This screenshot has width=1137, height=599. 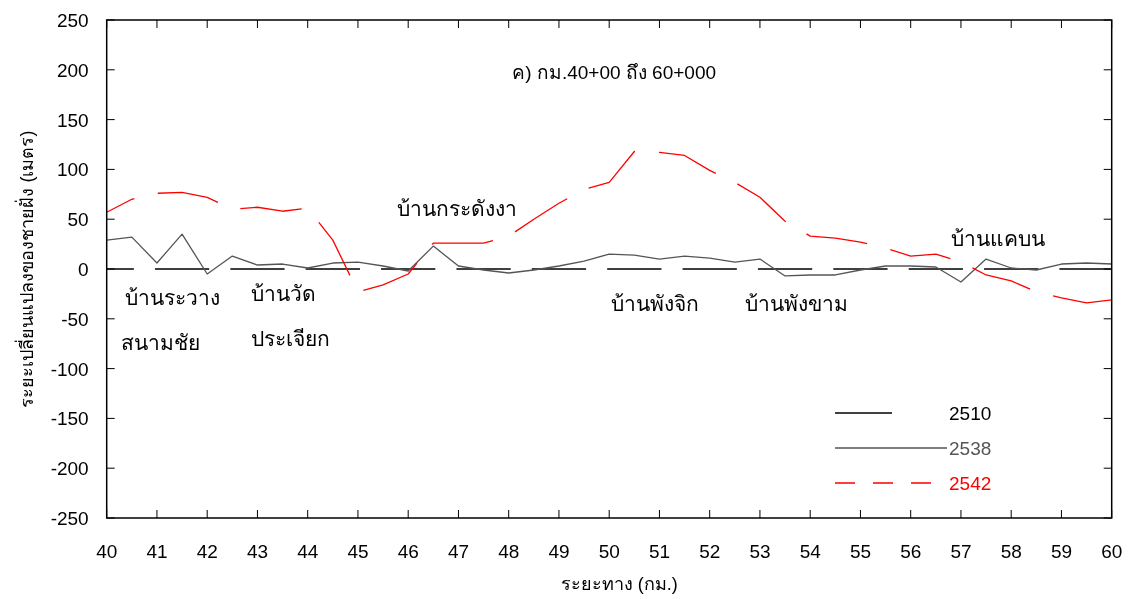 I want to click on annotation: บ้านกระดังงา, so click(x=457, y=208).